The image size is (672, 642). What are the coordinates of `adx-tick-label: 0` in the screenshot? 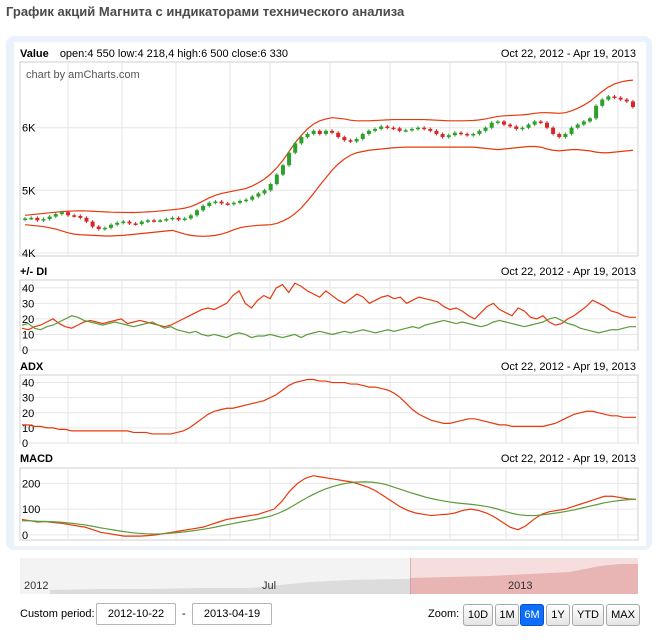 It's located at (25, 444).